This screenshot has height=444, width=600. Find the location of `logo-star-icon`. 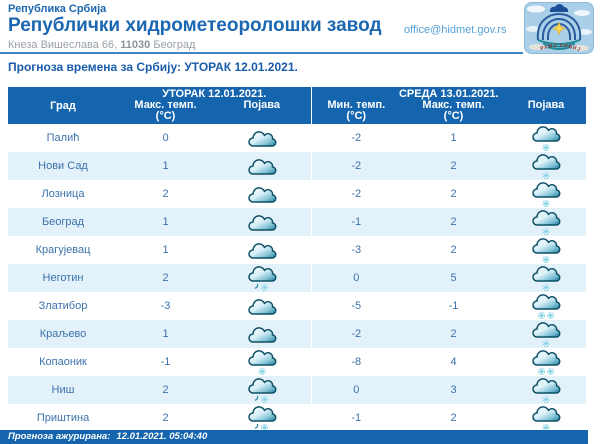

logo-star-icon is located at coordinates (559, 28).